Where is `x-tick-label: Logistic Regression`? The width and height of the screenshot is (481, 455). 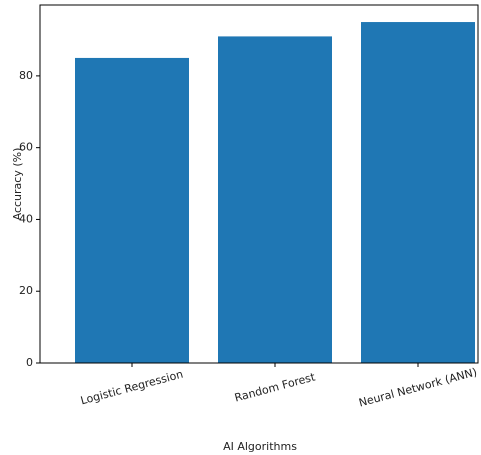
x-tick-label: Logistic Regression is located at coordinates (131, 388).